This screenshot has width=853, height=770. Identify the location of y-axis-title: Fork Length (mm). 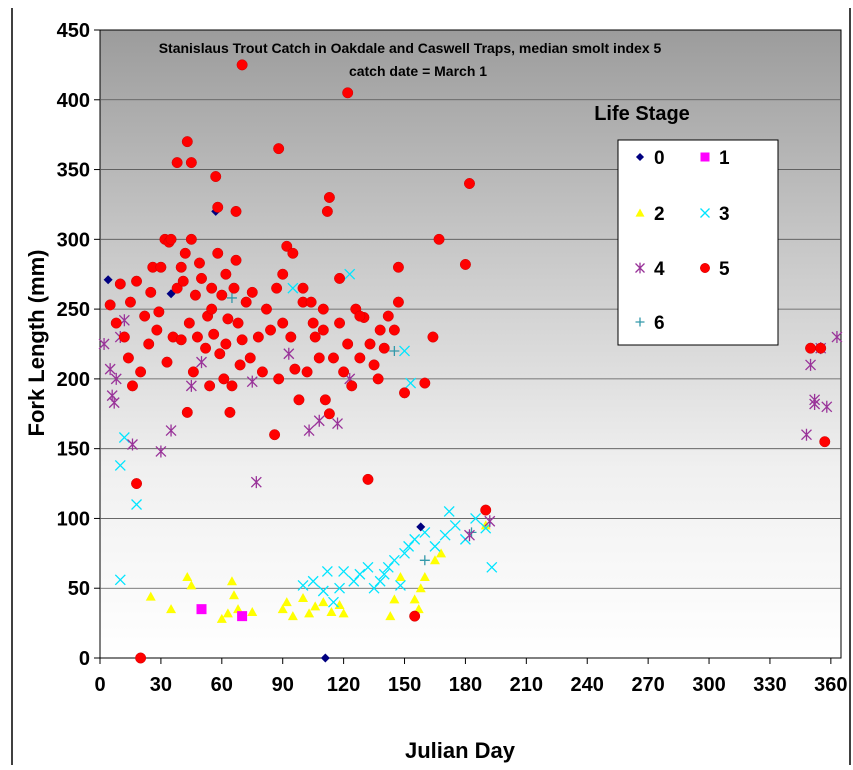
(36, 343).